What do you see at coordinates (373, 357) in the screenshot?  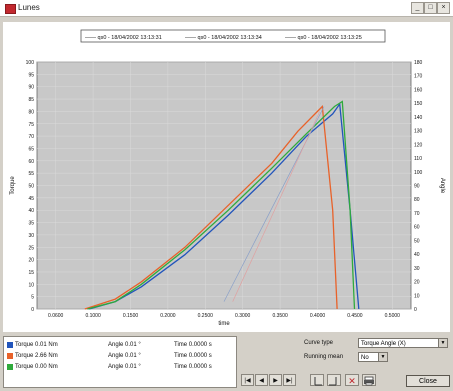 I see `running-mean-select: No ▼` at bounding box center [373, 357].